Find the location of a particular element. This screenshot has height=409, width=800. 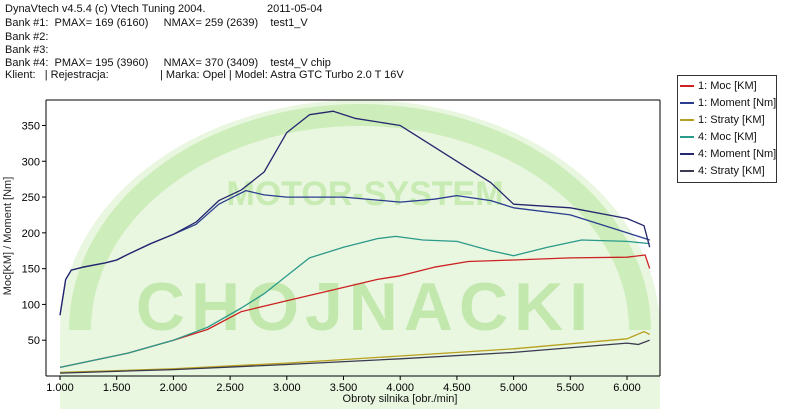

legend-item: 1: Moc [KM] is located at coordinates (718, 86).